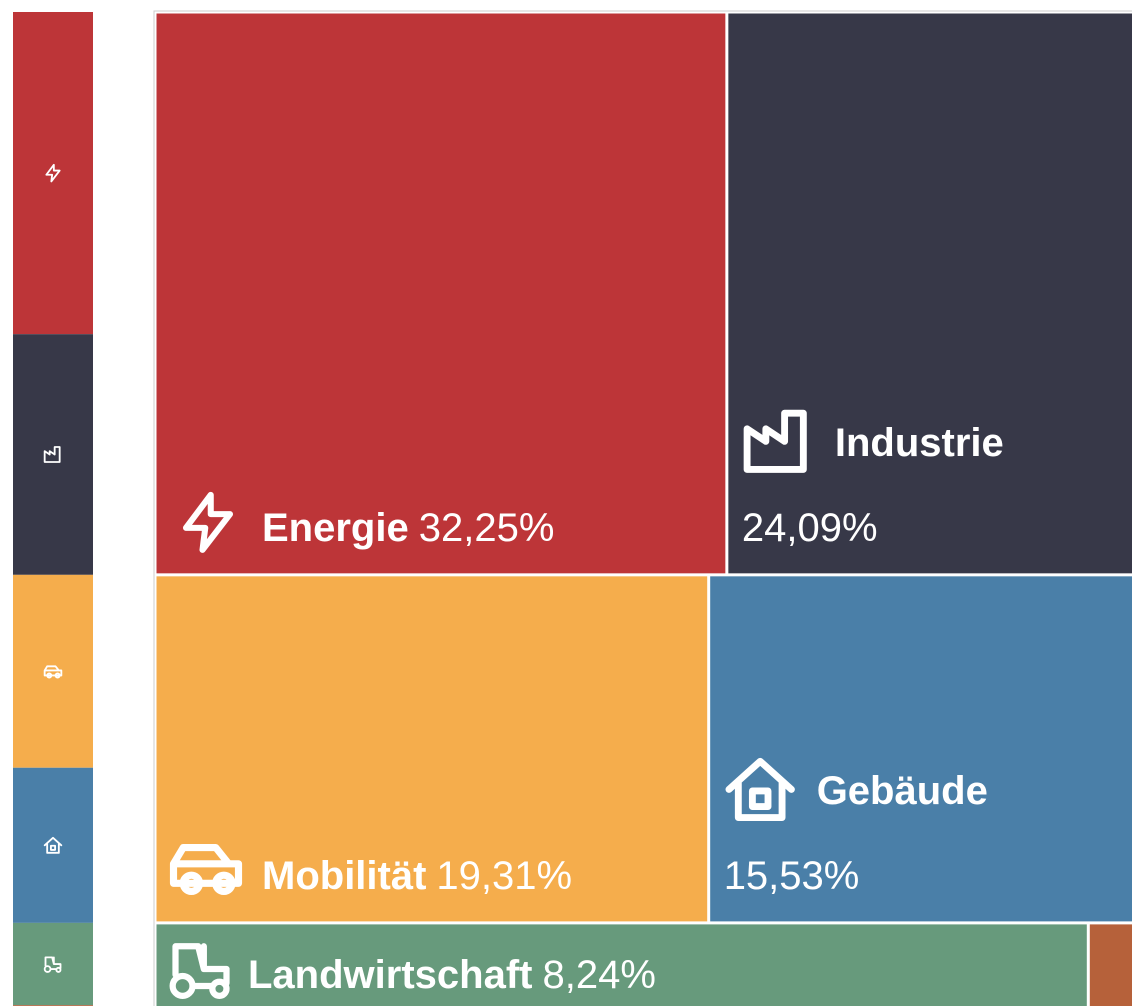 The image size is (1132, 1006). What do you see at coordinates (919, 443) in the screenshot?
I see `tile-name: Industrie` at bounding box center [919, 443].